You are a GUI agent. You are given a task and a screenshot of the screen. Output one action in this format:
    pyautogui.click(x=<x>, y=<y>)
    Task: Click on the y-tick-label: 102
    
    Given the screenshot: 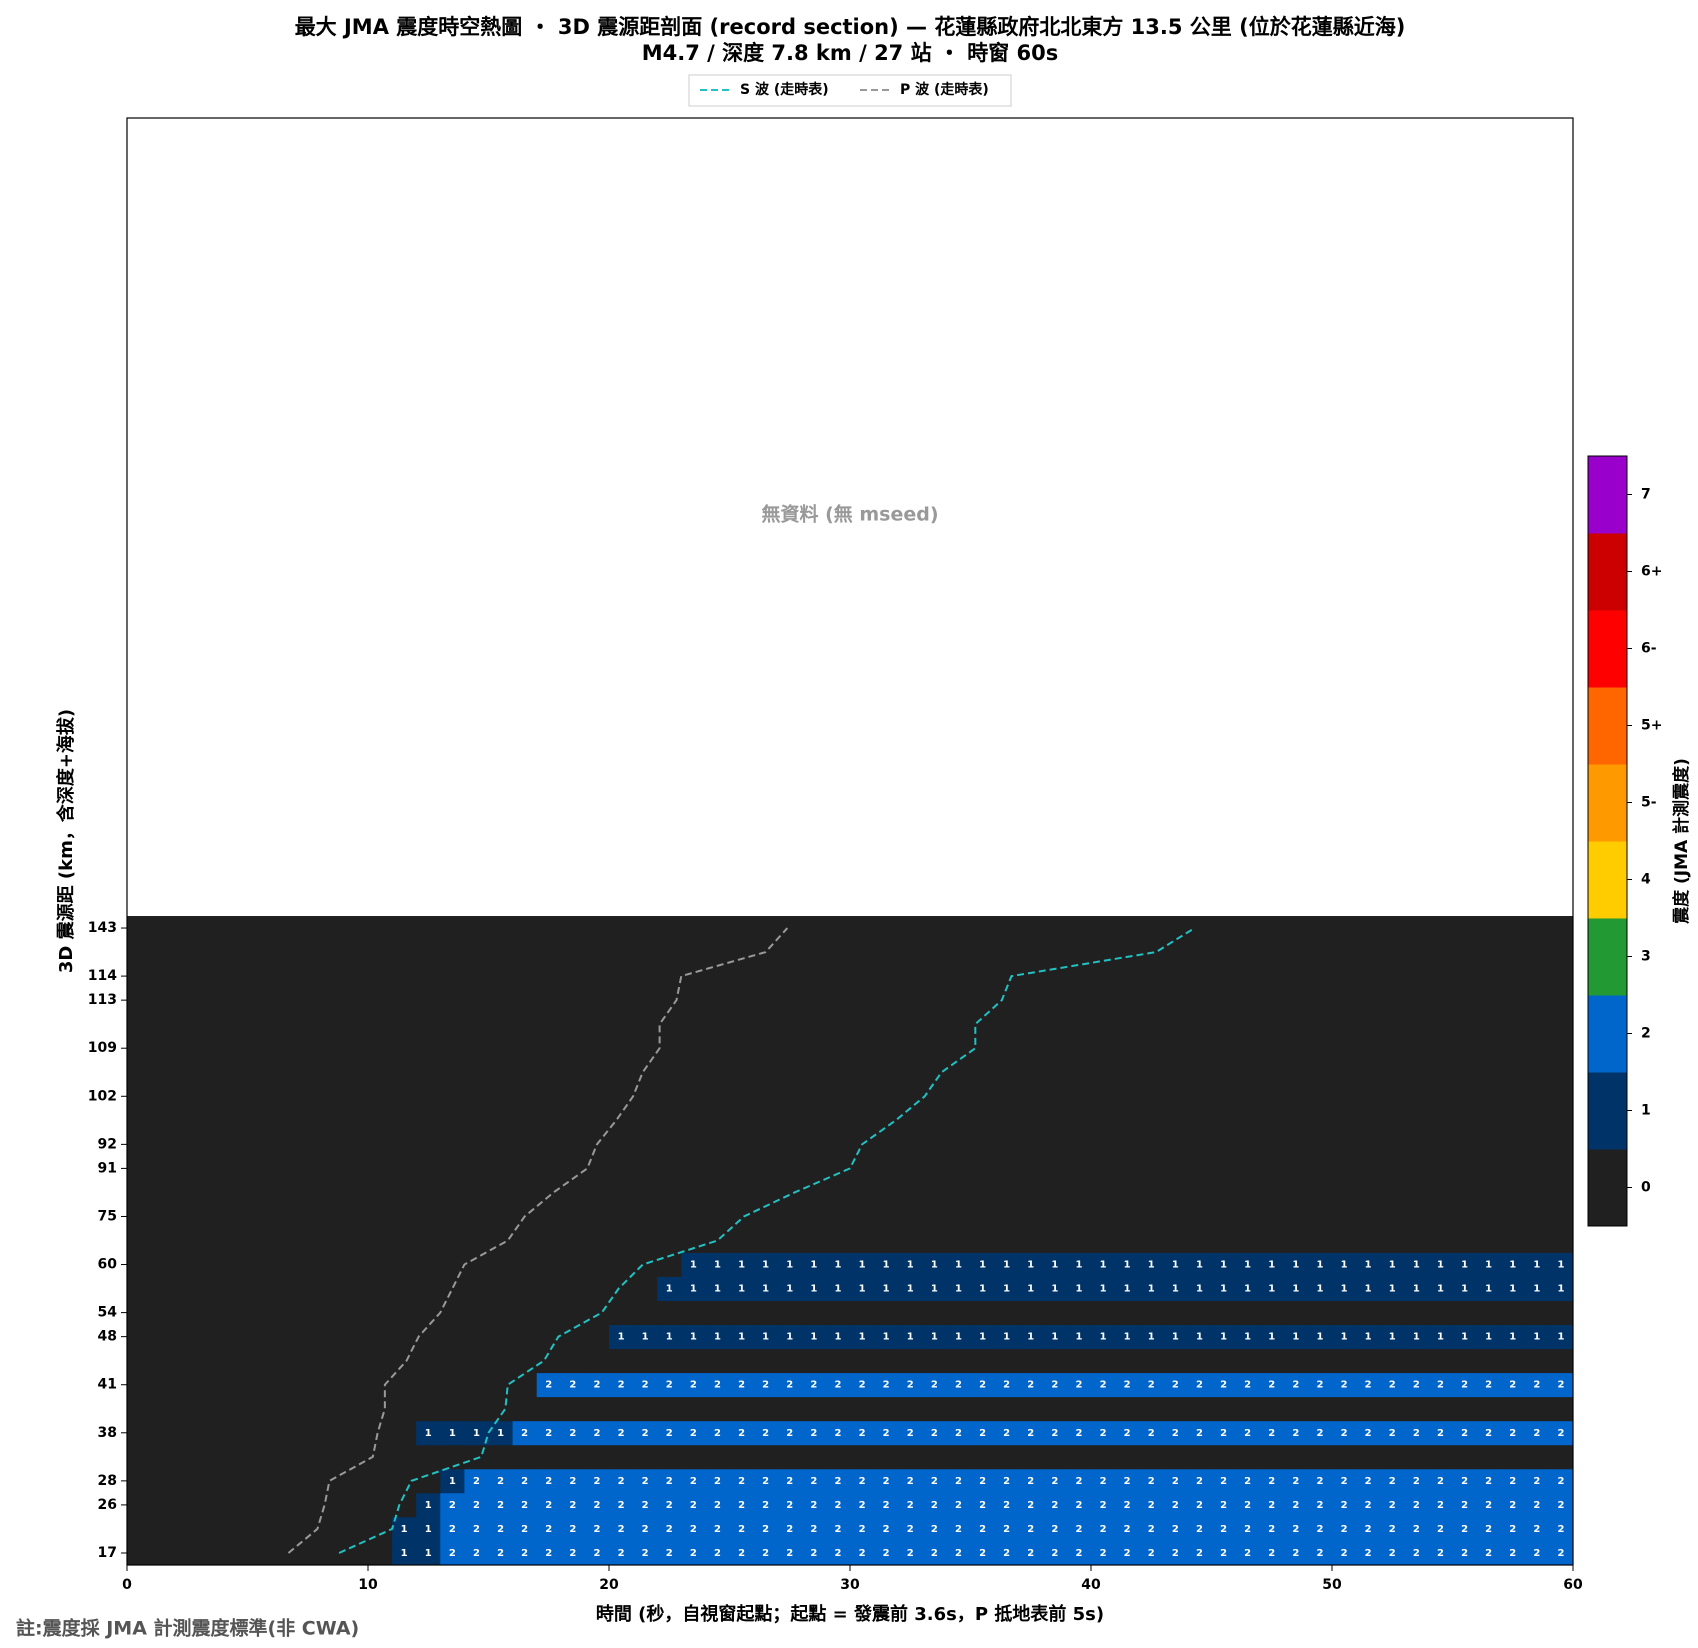 What is the action you would take?
    pyautogui.click(x=102, y=1096)
    